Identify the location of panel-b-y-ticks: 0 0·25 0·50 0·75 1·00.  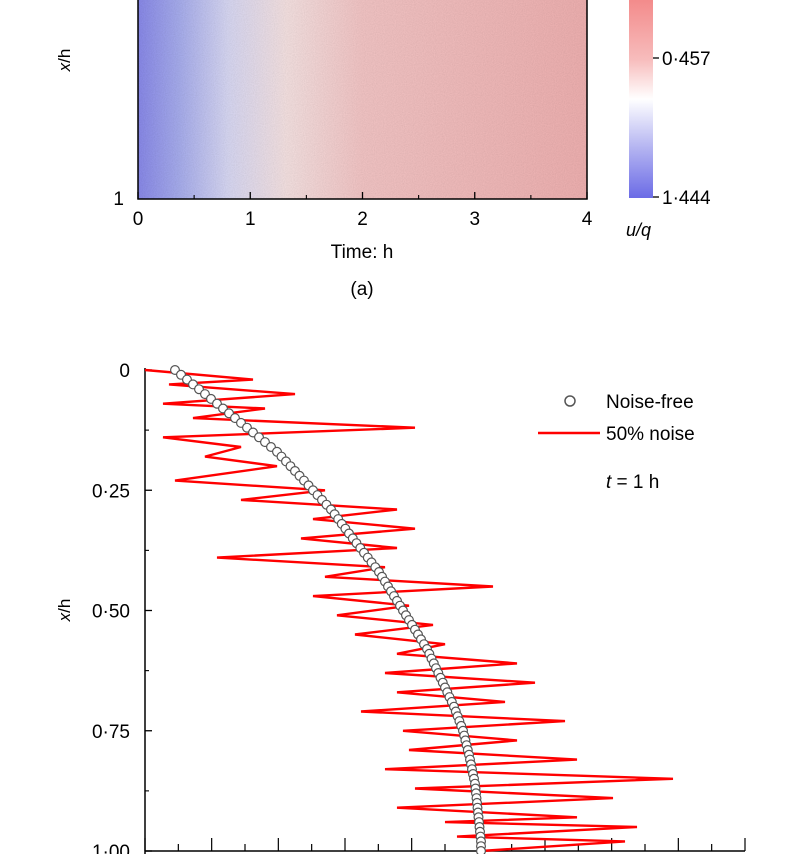
(122, 607).